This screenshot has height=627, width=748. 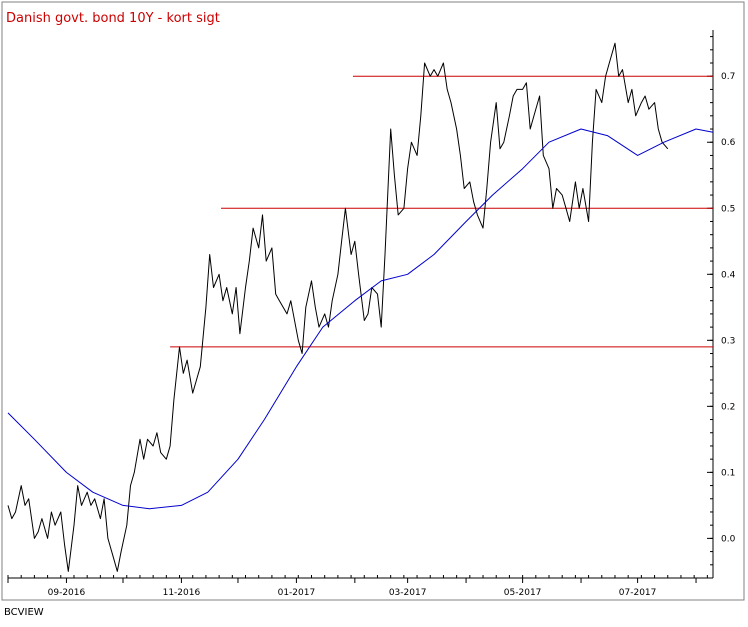 What do you see at coordinates (711, 301) in the screenshot?
I see `y-minor-ticks` at bounding box center [711, 301].